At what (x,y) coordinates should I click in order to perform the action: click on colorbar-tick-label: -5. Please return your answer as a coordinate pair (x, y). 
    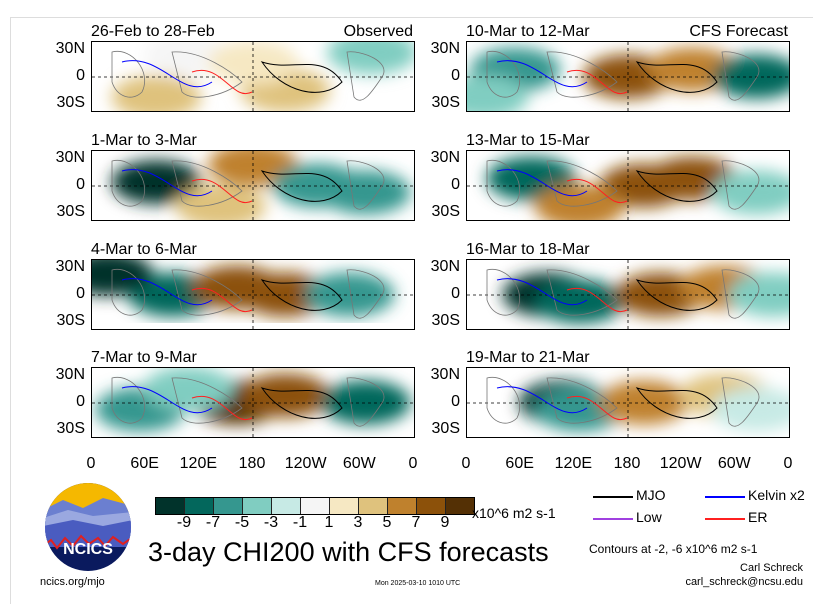
    Looking at the image, I should click on (242, 522).